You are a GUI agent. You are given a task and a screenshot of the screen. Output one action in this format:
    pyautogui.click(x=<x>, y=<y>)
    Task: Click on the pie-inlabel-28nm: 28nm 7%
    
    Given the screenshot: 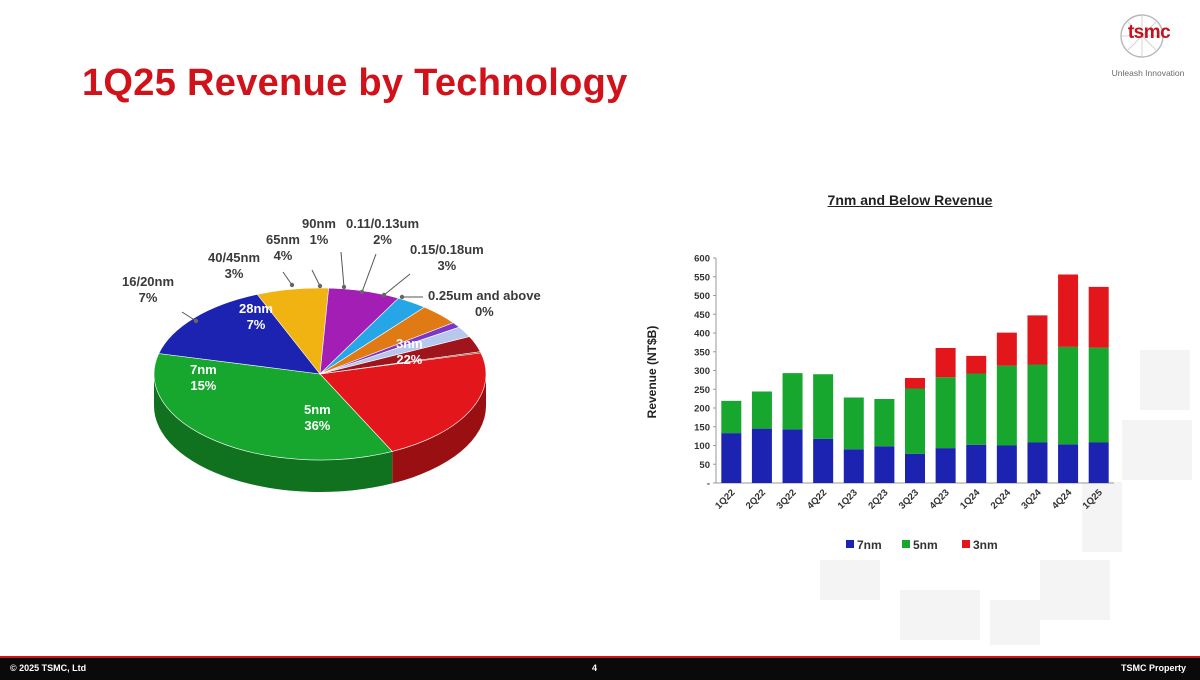 What is the action you would take?
    pyautogui.click(x=256, y=316)
    